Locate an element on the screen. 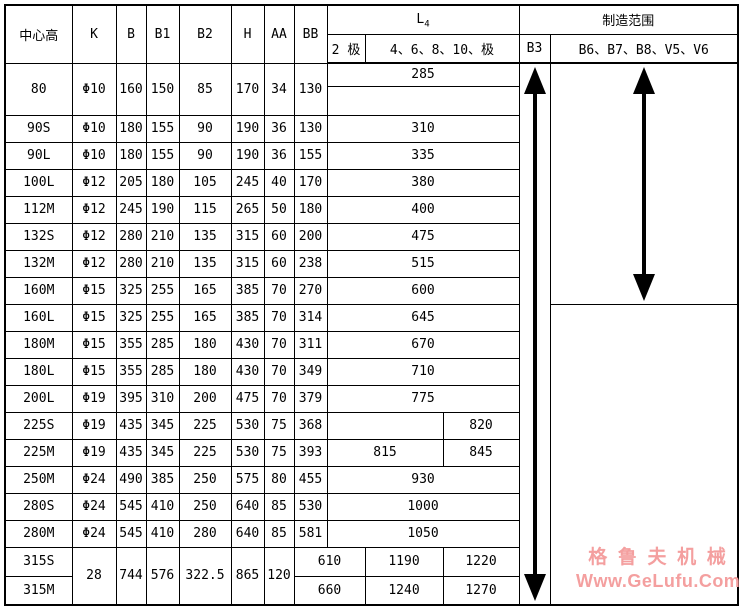  row-160M: 160M Φ15 325 255 165 385 70 270 600 is located at coordinates (371, 290).